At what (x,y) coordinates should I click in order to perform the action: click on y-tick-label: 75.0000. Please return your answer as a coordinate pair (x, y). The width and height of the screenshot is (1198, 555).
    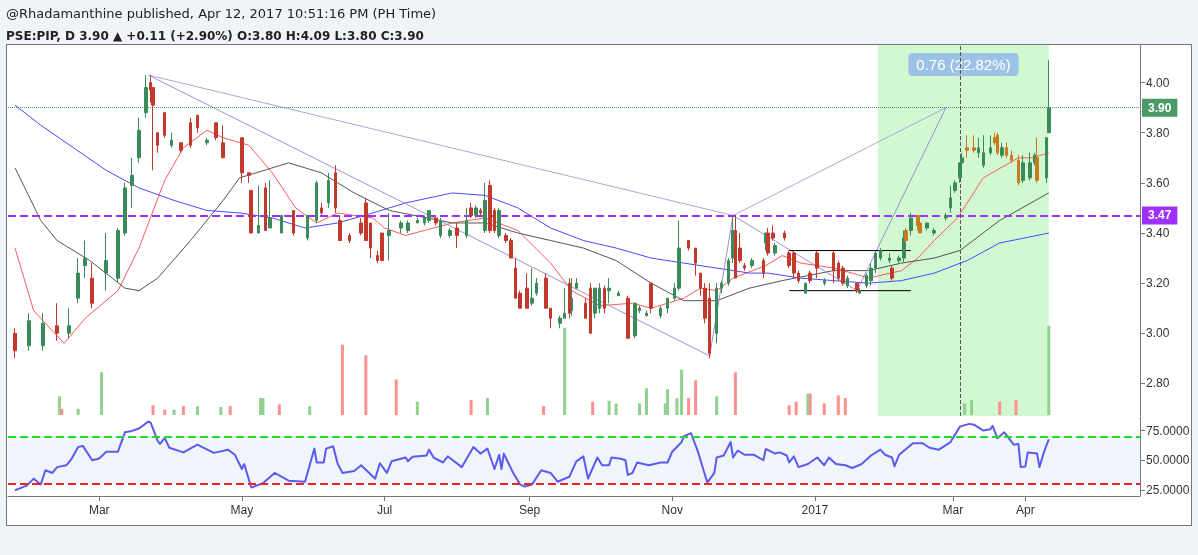
    Looking at the image, I should click on (1168, 430).